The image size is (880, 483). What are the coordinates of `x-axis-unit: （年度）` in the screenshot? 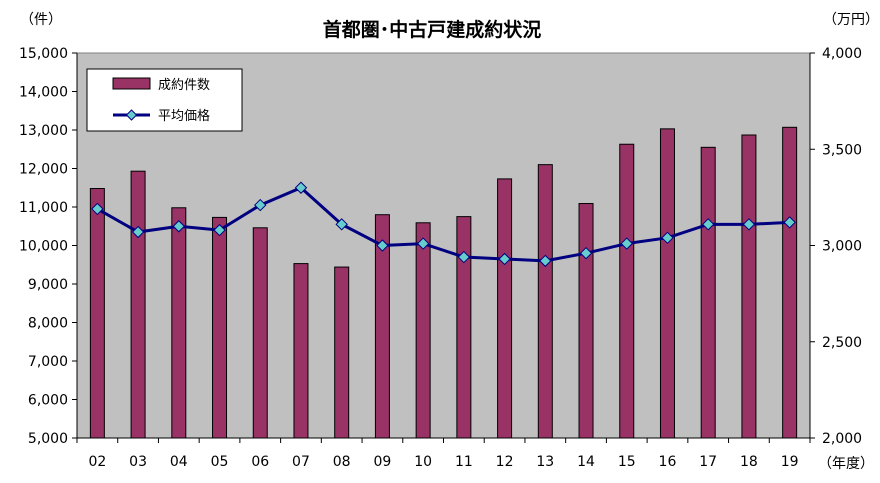 It's located at (846, 464).